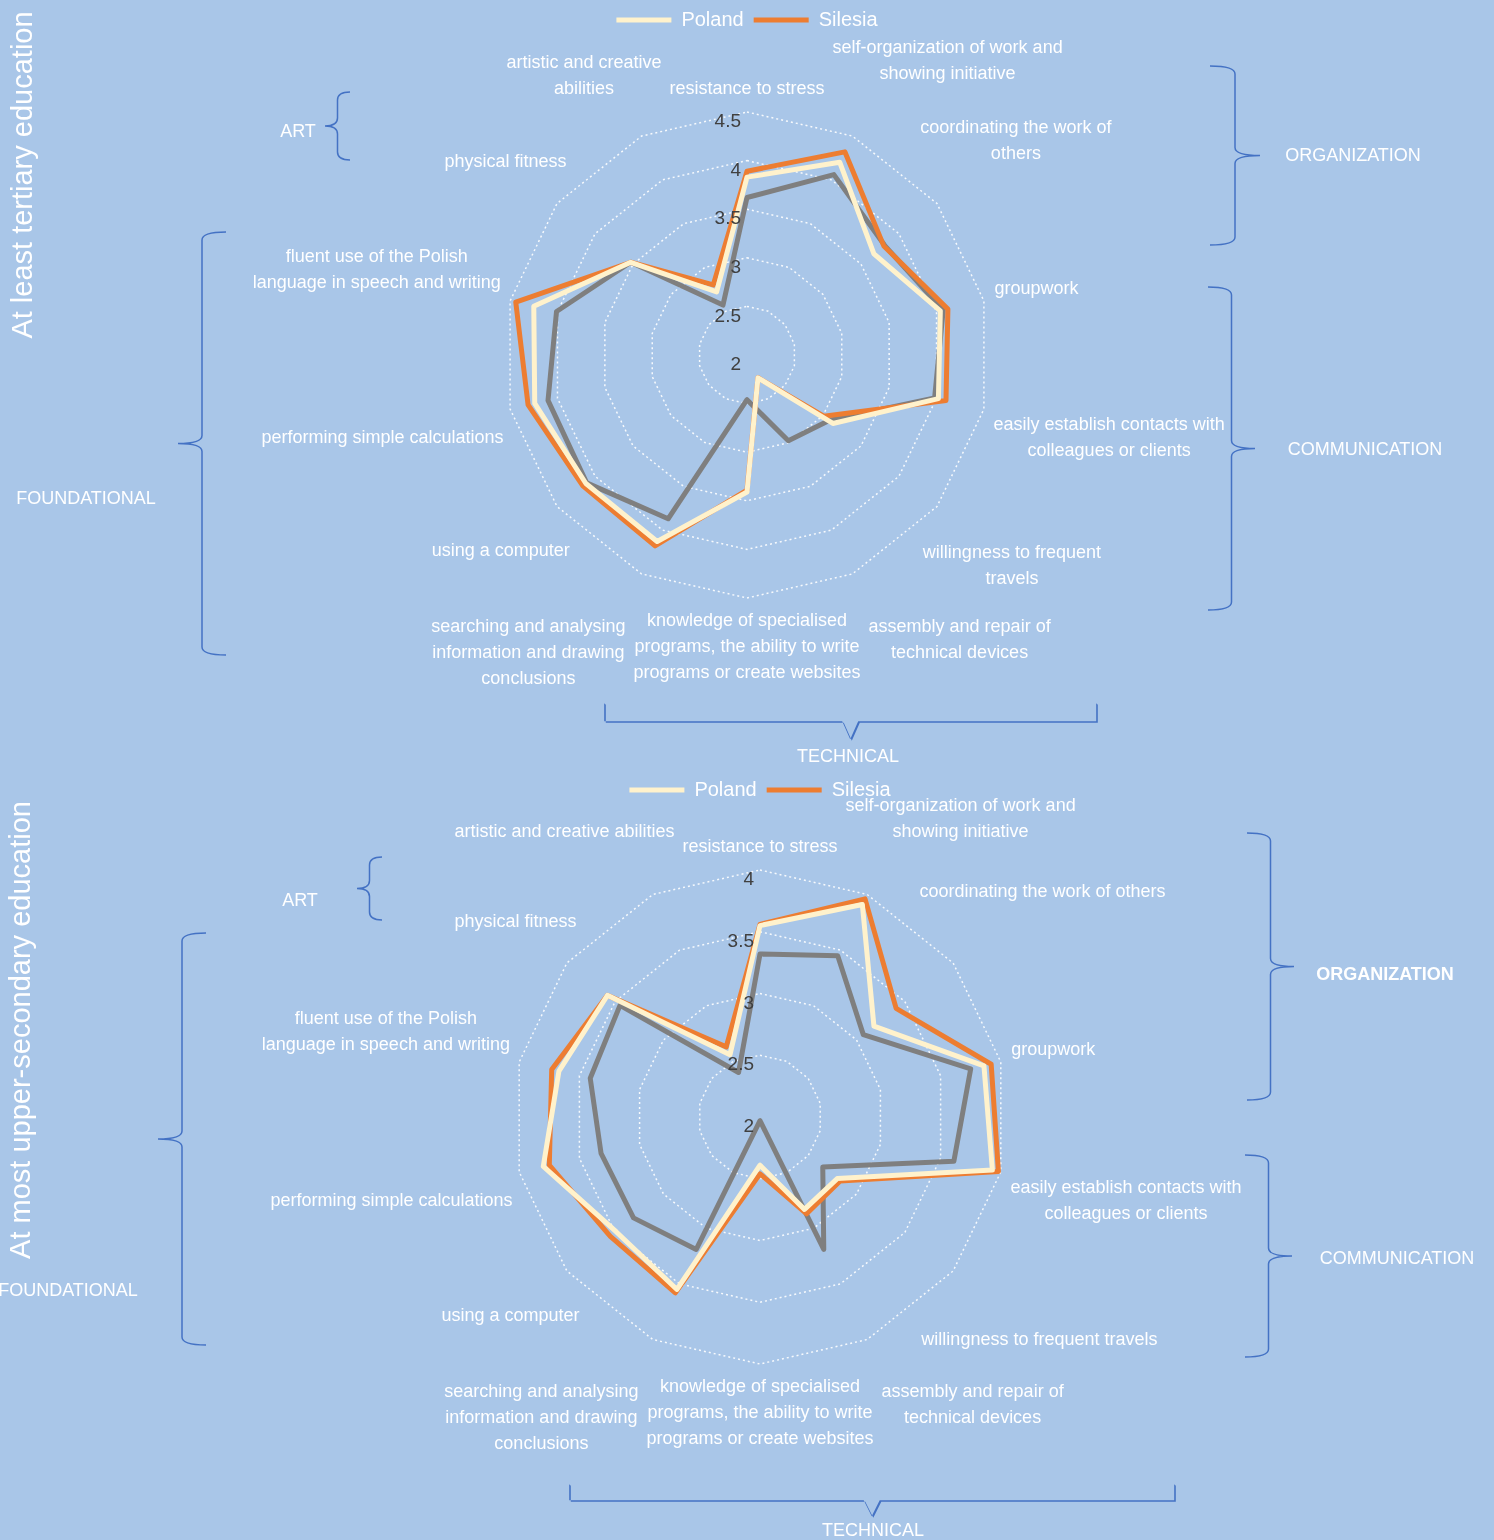 This screenshot has height=1540, width=1494. What do you see at coordinates (748, 1002) in the screenshot?
I see `y-tick-label: 3` at bounding box center [748, 1002].